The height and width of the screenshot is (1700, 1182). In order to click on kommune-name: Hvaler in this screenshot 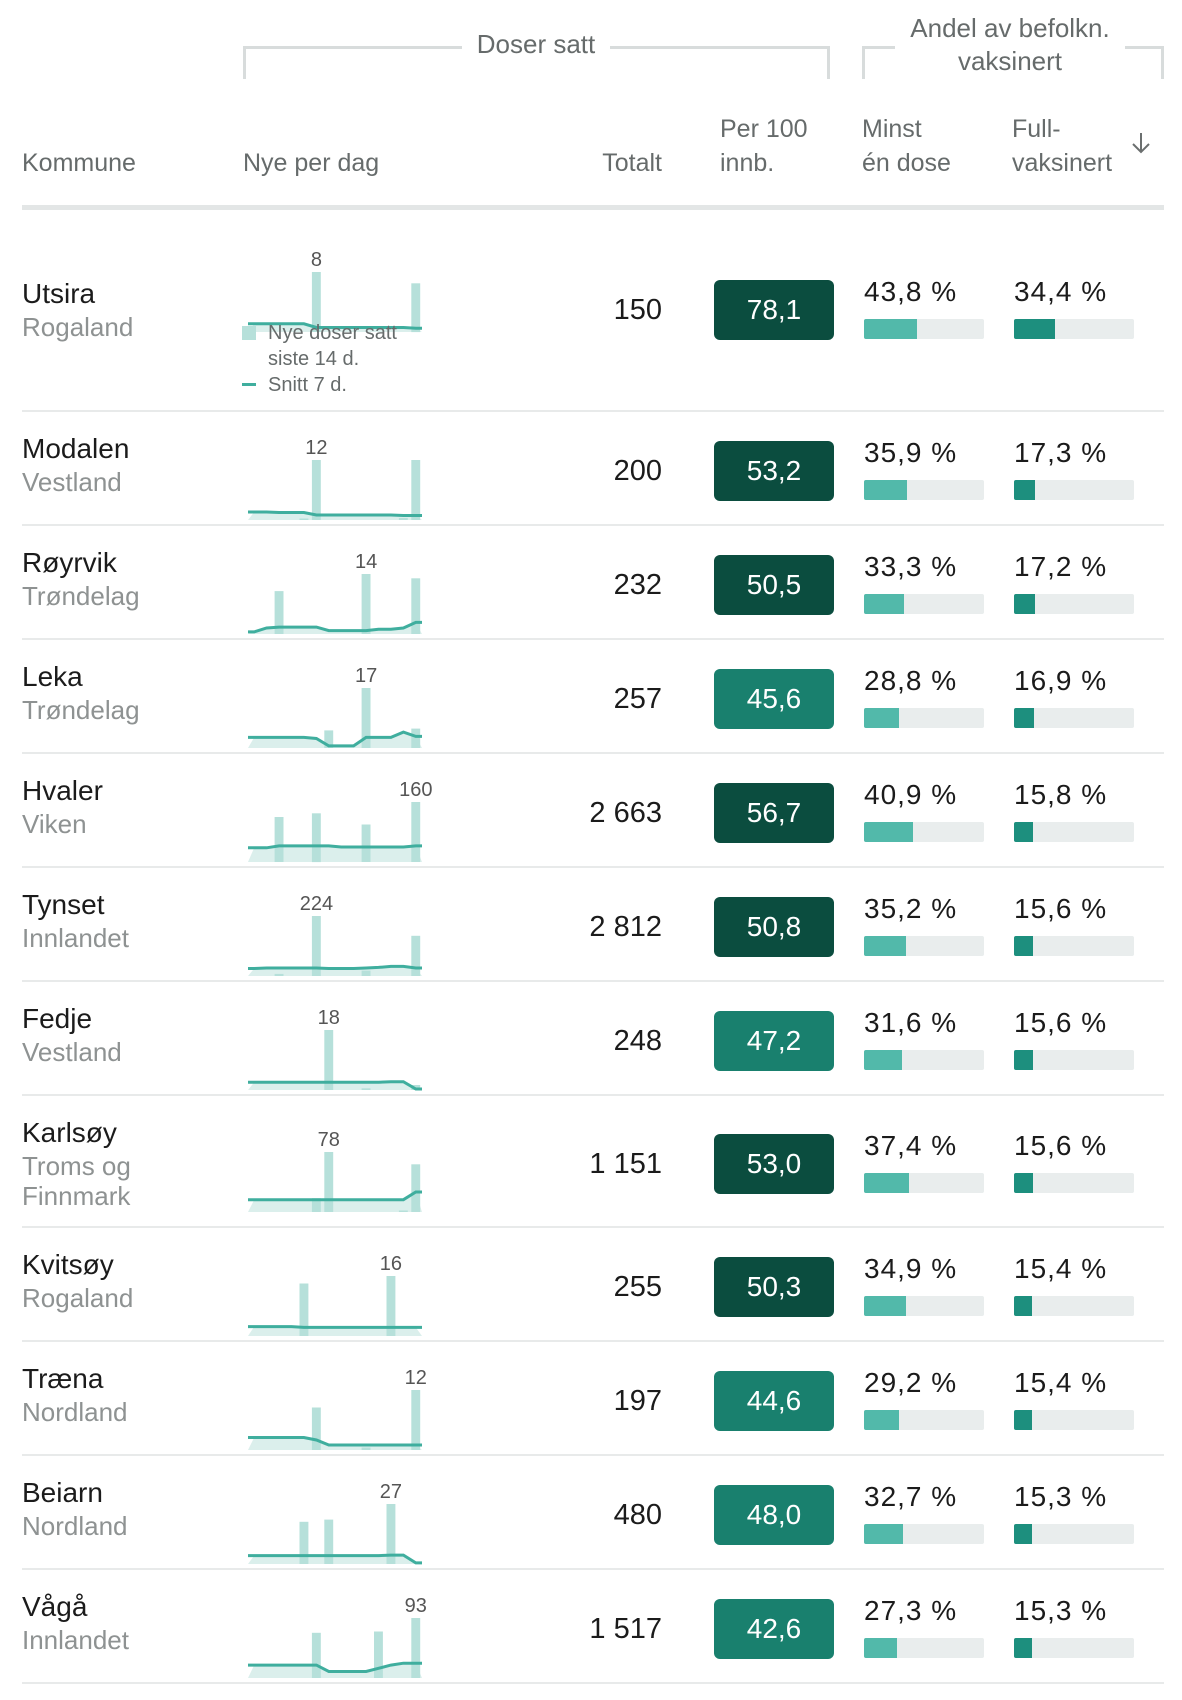, I will do `click(62, 790)`.